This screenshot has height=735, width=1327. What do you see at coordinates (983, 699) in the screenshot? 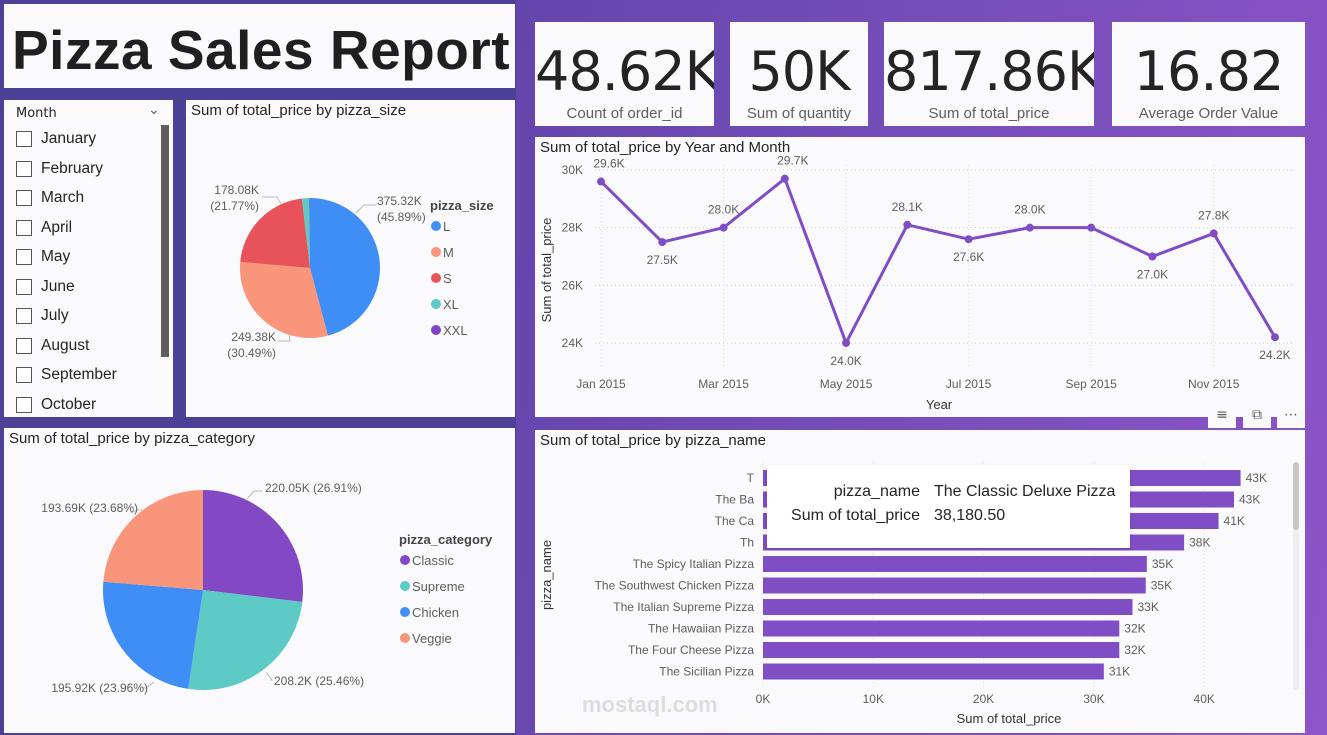
I see `x-tick-label: 20K` at bounding box center [983, 699].